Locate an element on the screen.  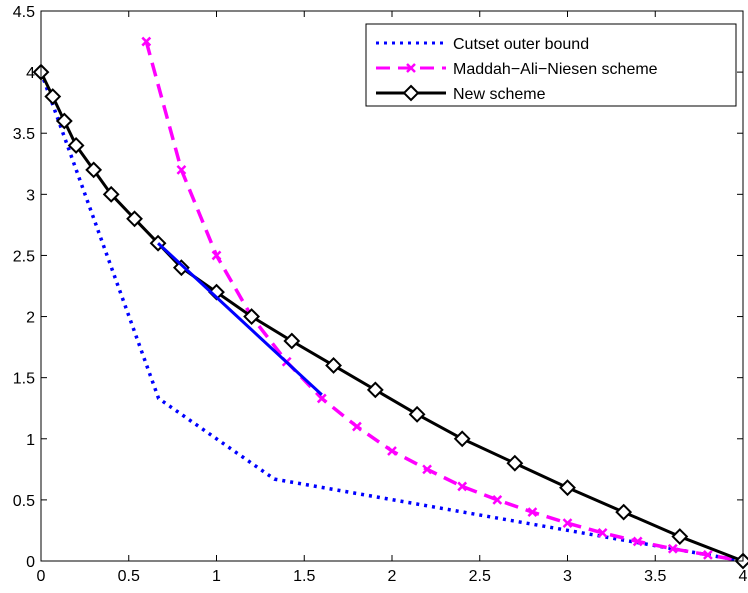
y-tick-label: 1 is located at coordinates (30, 440).